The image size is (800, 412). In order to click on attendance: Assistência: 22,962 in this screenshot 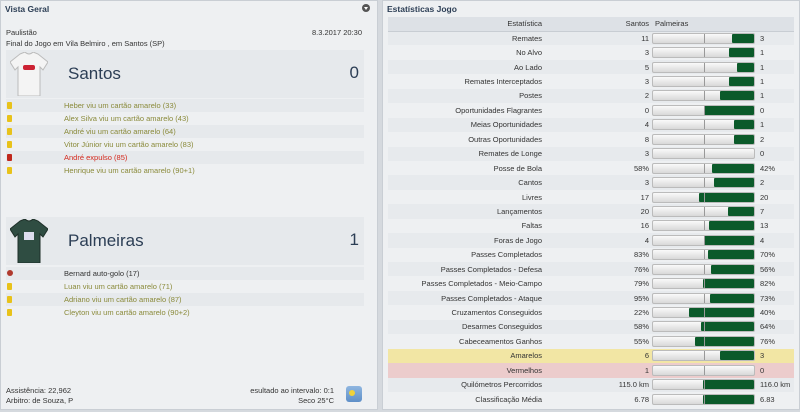, I will do `click(39, 390)`.